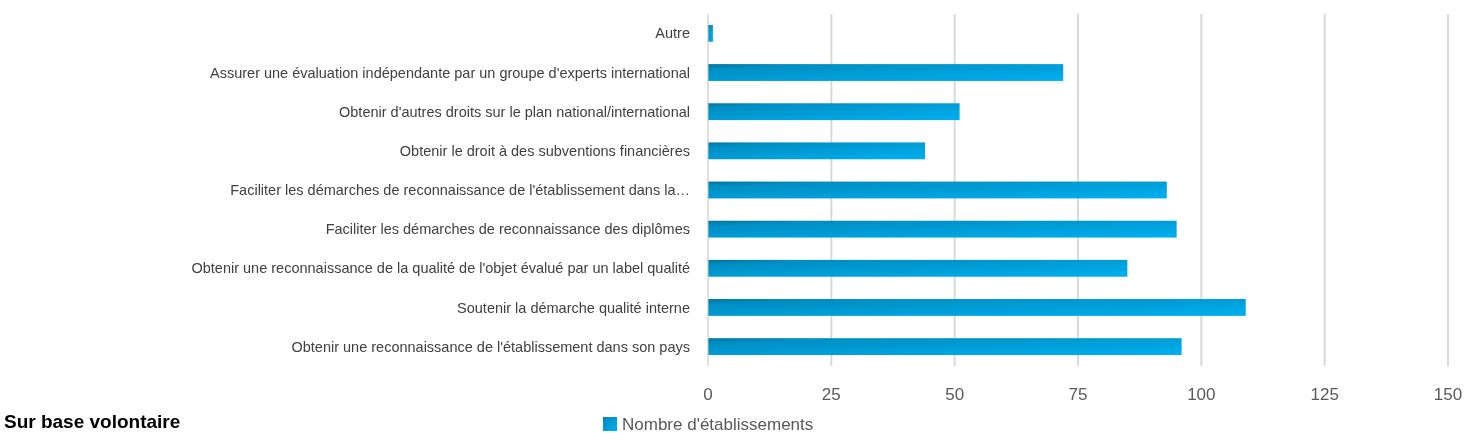  What do you see at coordinates (831, 394) in the screenshot?
I see `x-tick-label: 25` at bounding box center [831, 394].